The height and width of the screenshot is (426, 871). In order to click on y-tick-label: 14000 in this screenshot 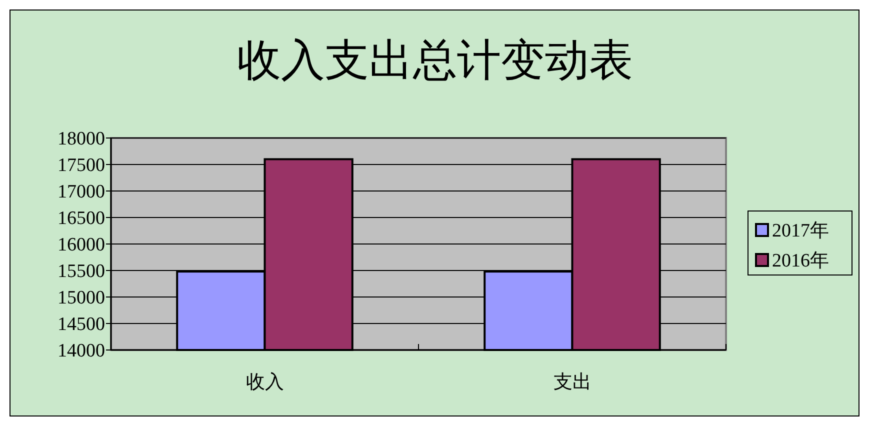, I will do `click(81, 351)`.